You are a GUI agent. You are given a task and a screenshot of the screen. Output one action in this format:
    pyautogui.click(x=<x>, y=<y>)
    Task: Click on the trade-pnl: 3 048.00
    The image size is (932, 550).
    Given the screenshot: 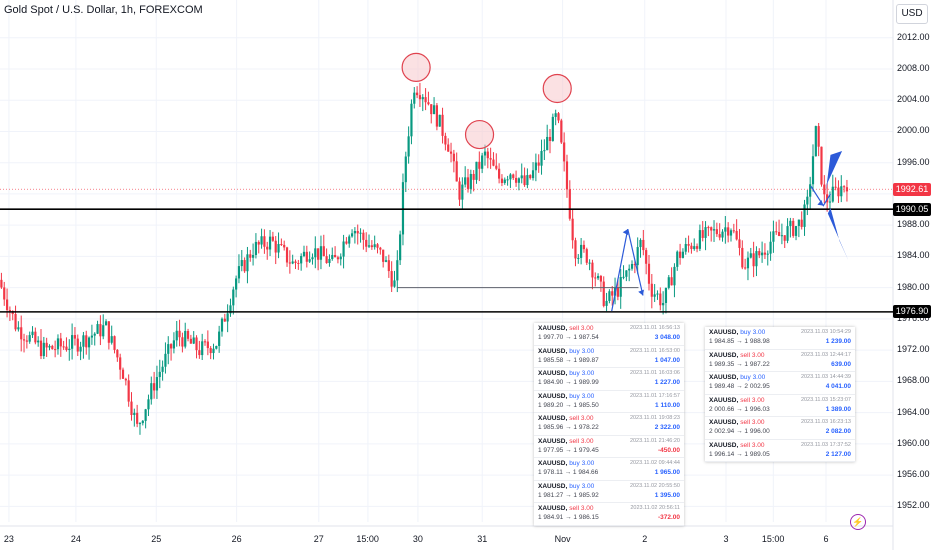 What is the action you would take?
    pyautogui.click(x=667, y=337)
    